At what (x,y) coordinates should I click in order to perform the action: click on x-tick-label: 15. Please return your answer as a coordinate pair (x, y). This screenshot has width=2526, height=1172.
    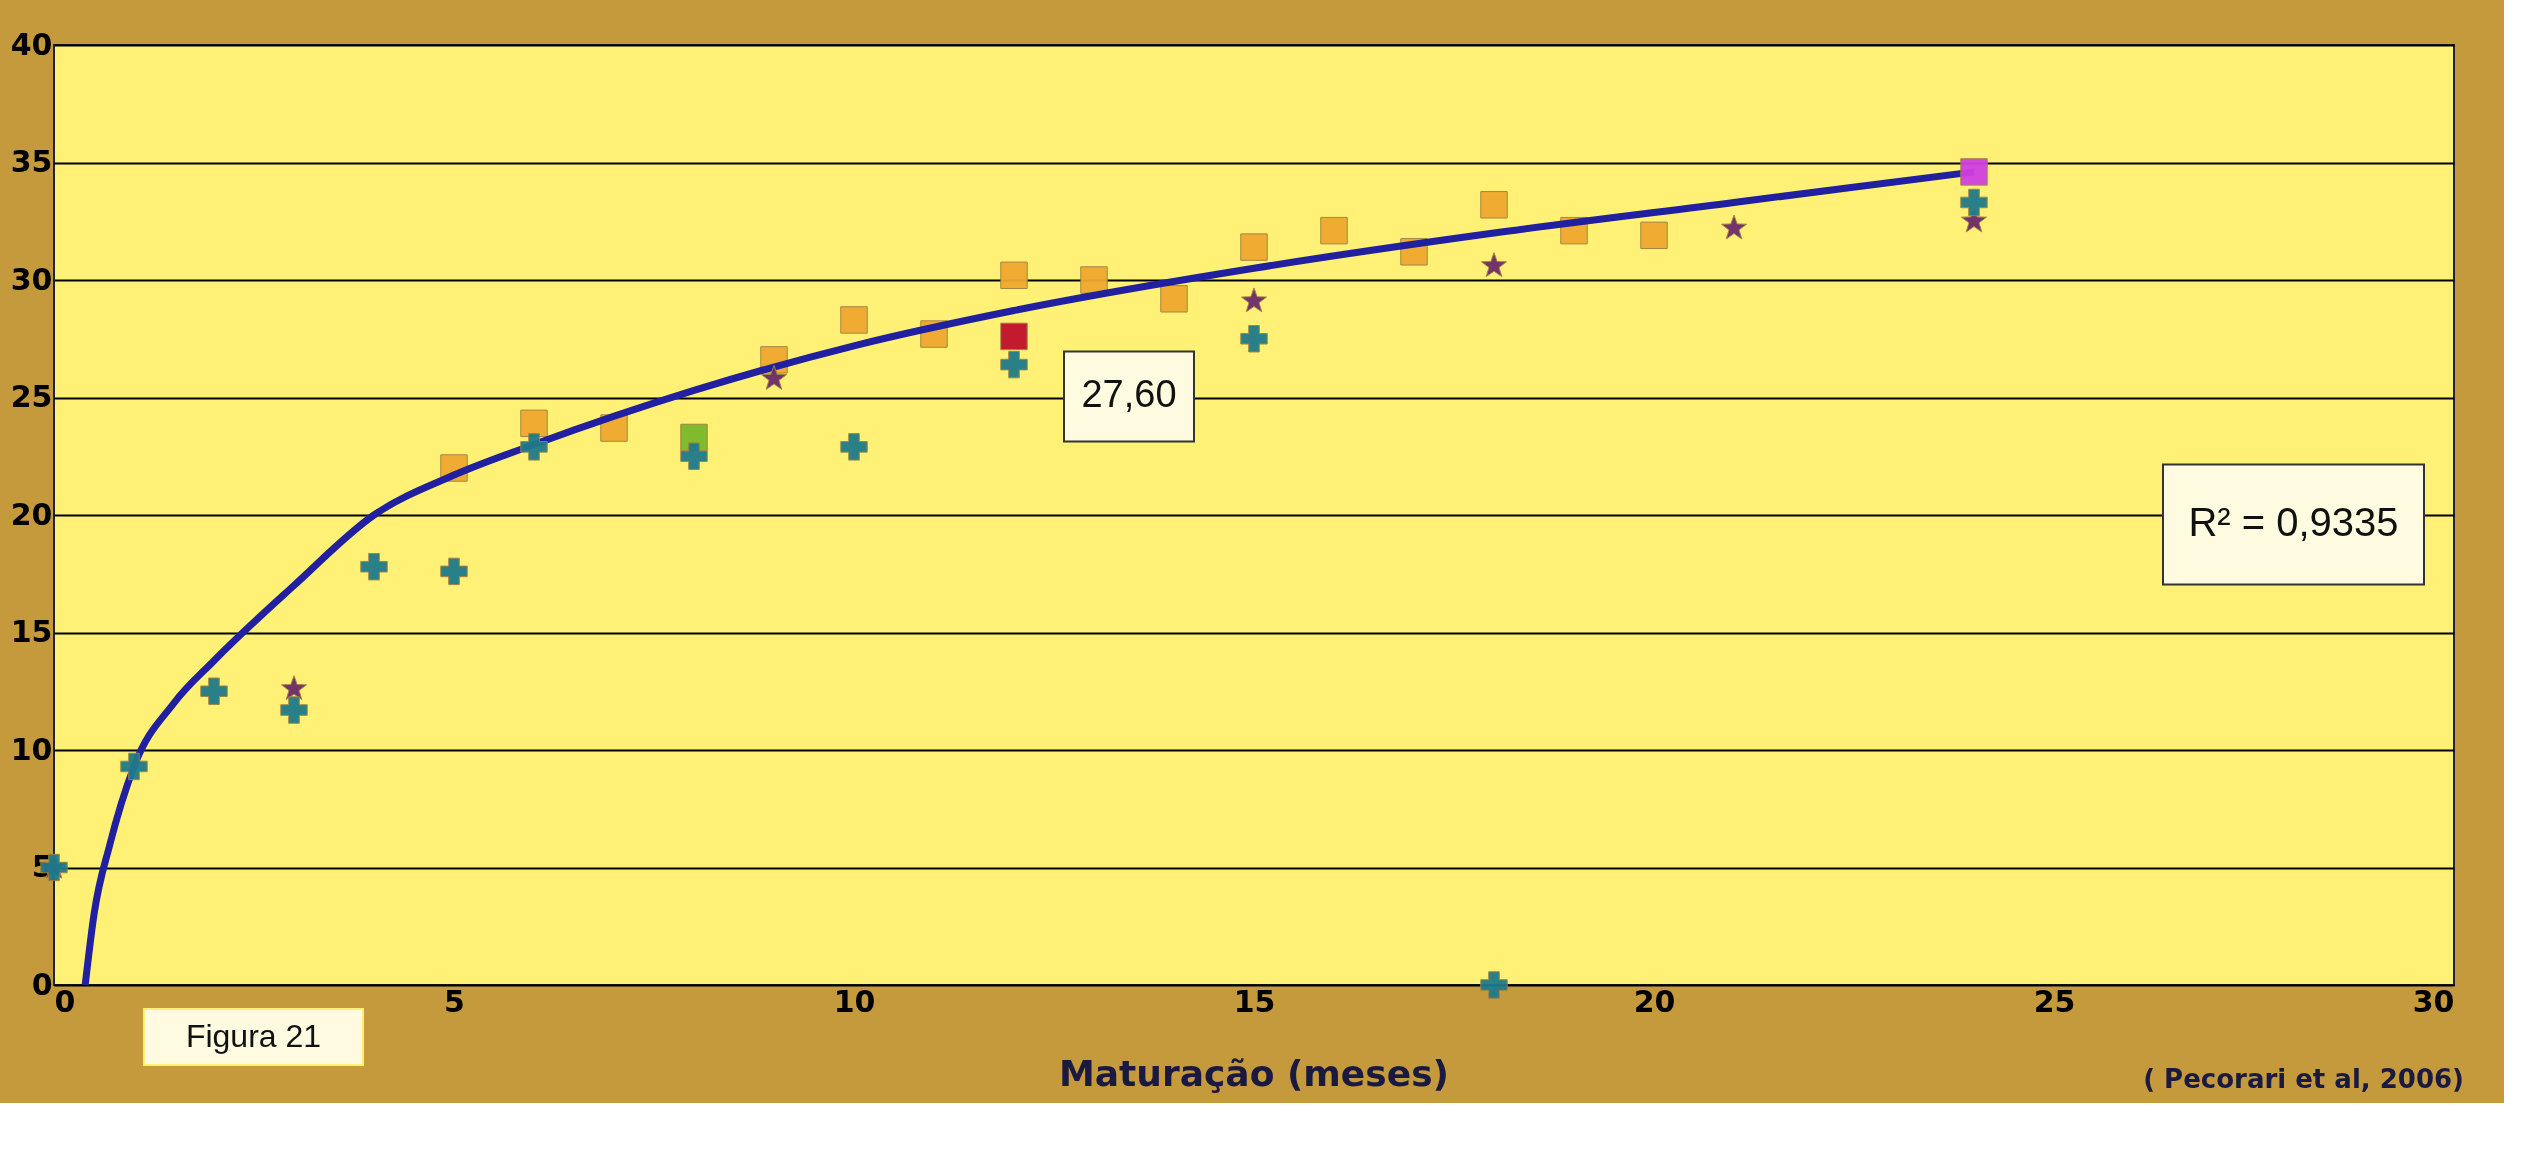
    Looking at the image, I should click on (1254, 1001).